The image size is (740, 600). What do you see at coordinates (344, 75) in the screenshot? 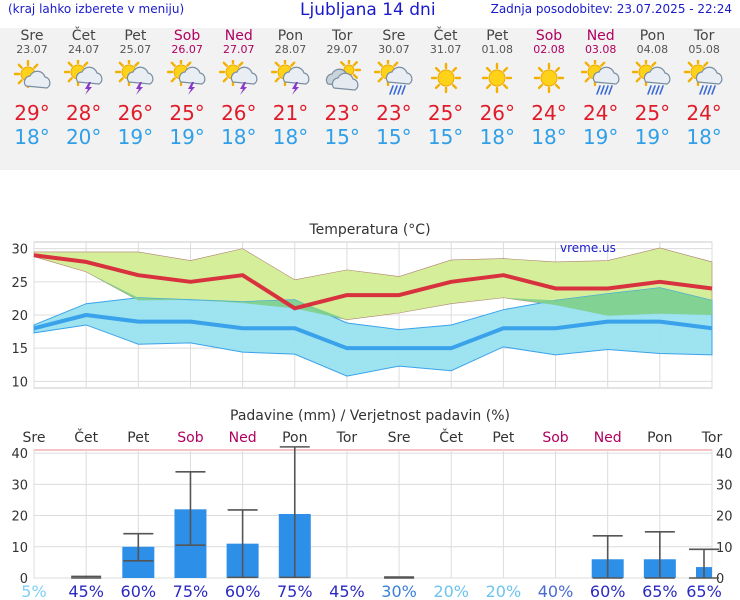
I see `cloudy-icon` at bounding box center [344, 75].